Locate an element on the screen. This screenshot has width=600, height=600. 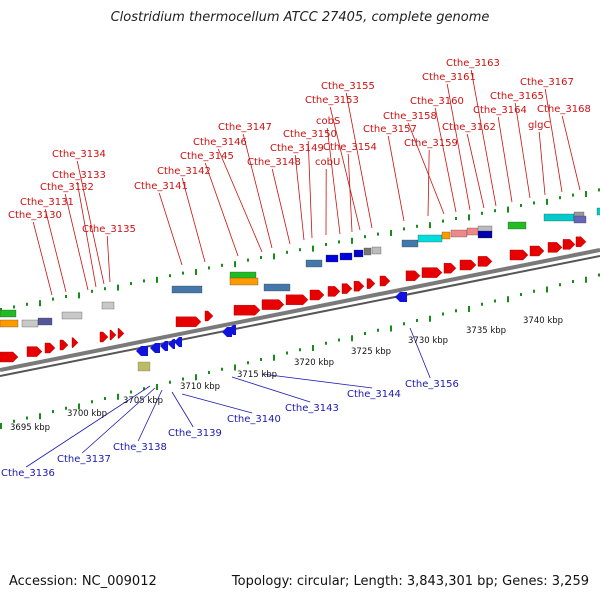
forward-gene-label: Cthe_3133 is located at coordinates (79, 175).